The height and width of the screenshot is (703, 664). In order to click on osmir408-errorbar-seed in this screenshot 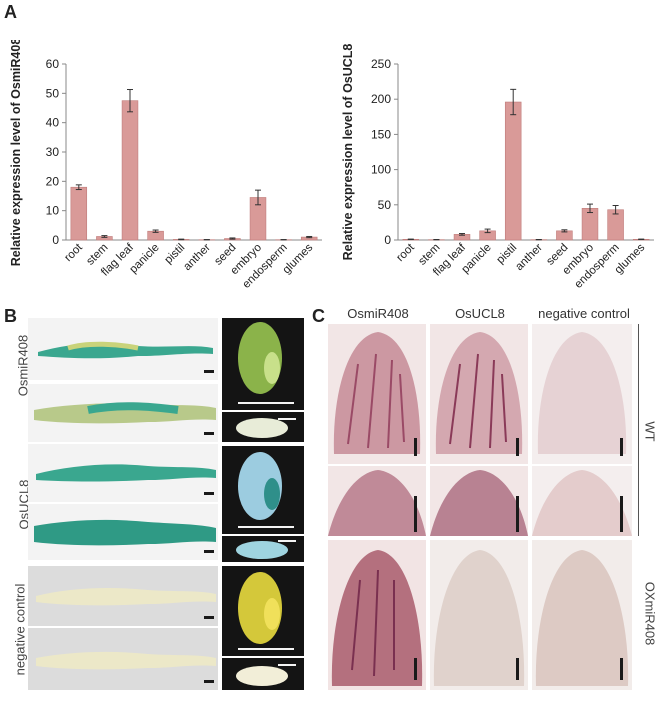, I will do `click(232, 238)`.